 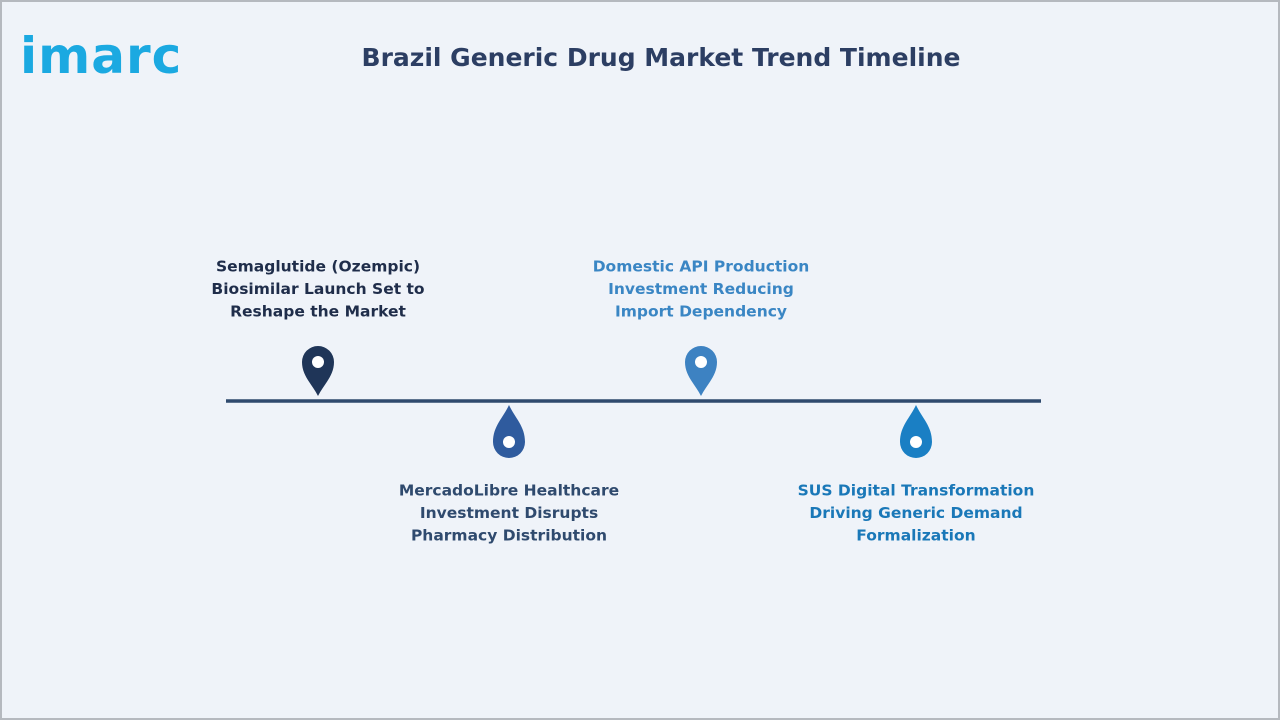 I want to click on event-label: Driving Generic Demand, so click(x=915, y=513).